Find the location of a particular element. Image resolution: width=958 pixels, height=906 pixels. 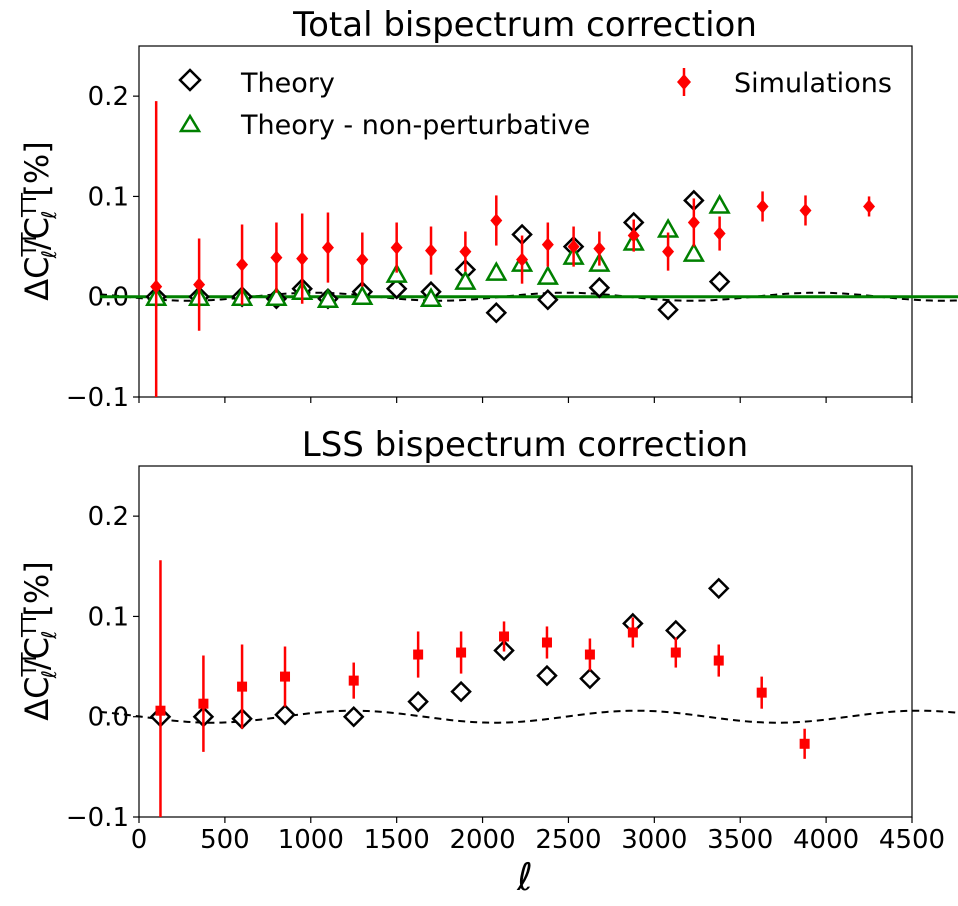

x-axis-label: ℓ is located at coordinates (524, 877).